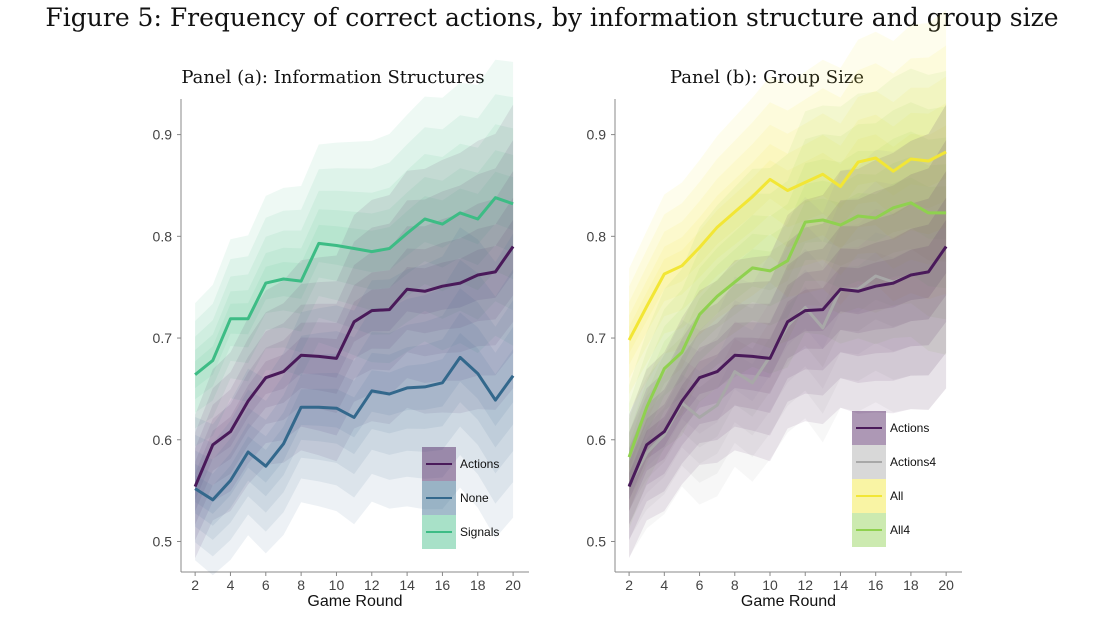 The height and width of the screenshot is (620, 1105). I want to click on band-all4, so click(788, 324).